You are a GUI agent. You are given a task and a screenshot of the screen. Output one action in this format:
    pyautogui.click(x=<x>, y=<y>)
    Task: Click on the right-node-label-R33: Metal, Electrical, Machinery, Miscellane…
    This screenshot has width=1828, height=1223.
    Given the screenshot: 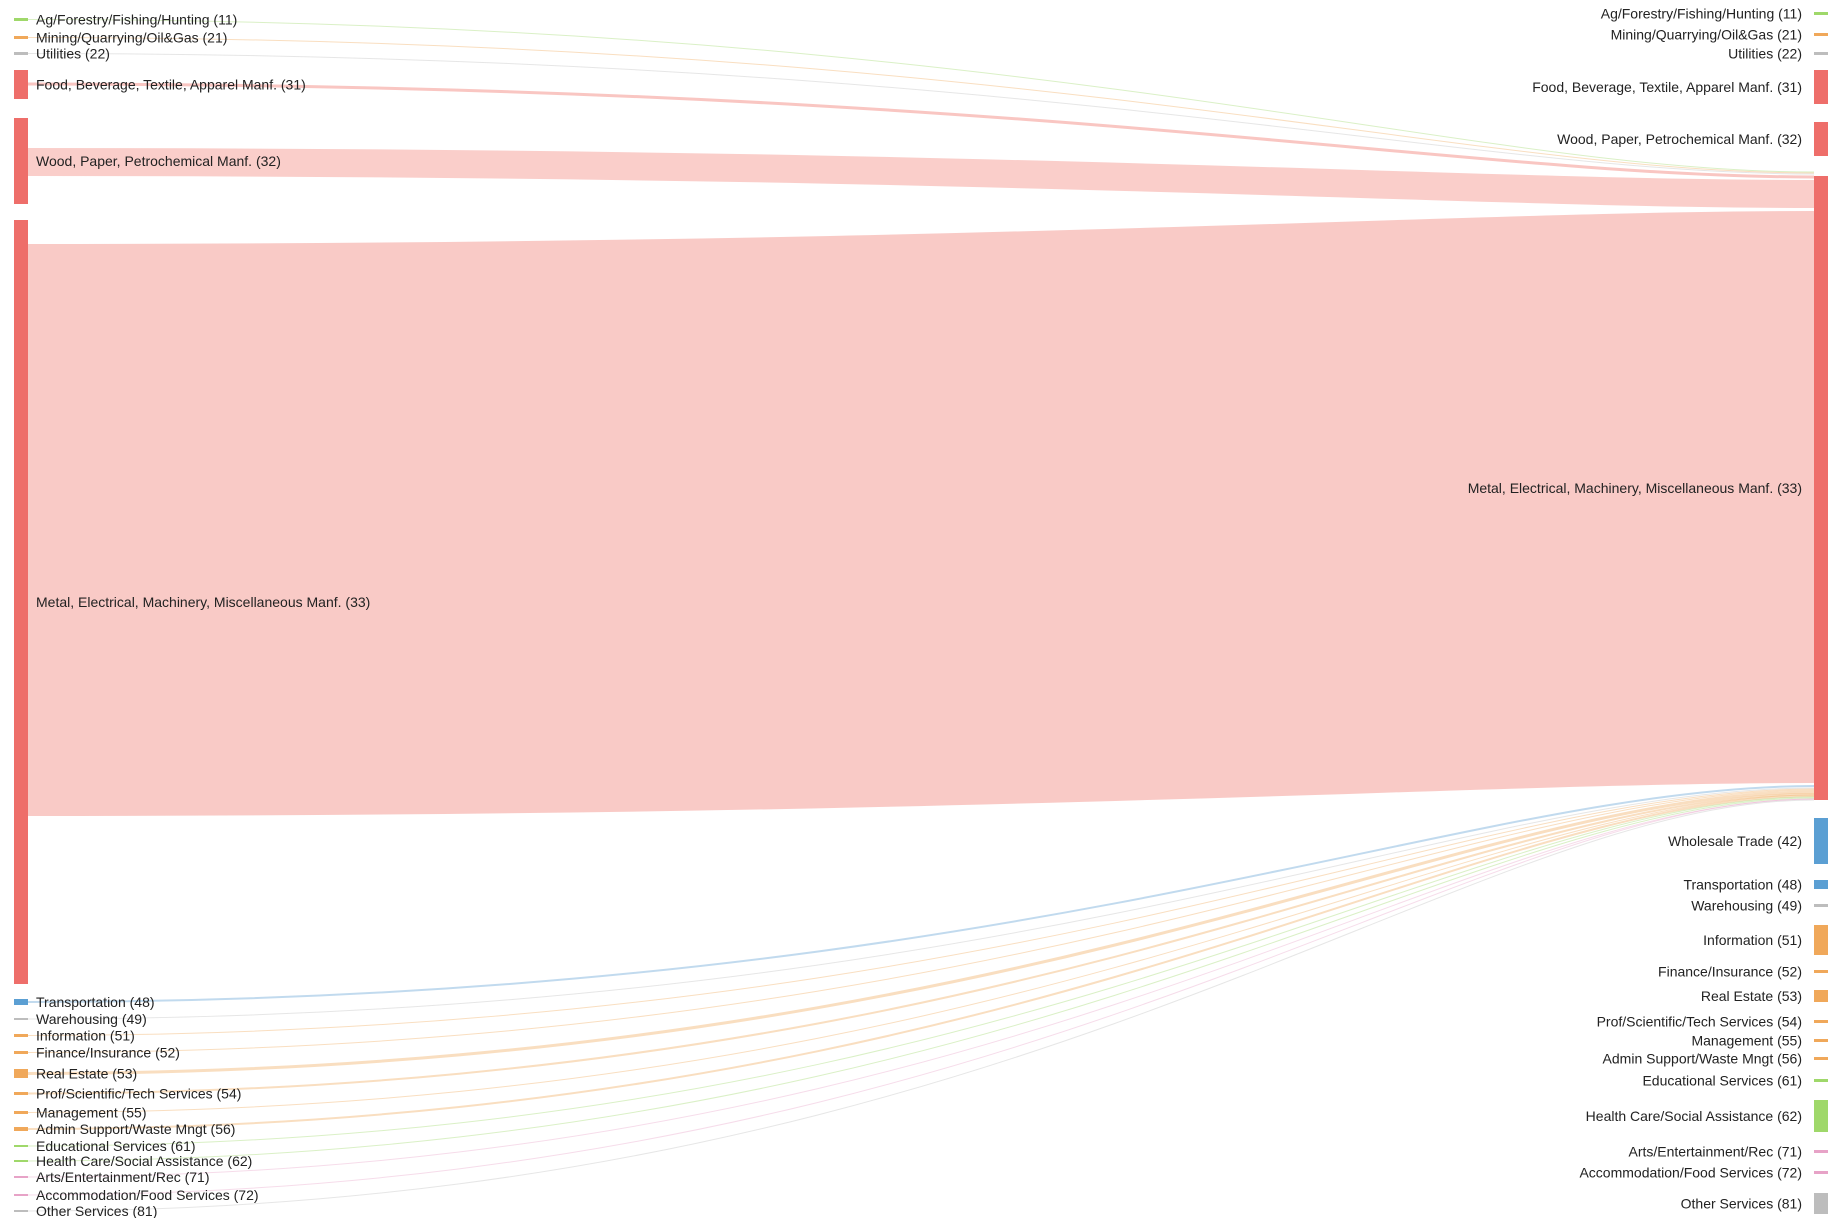 What is the action you would take?
    pyautogui.click(x=1635, y=488)
    